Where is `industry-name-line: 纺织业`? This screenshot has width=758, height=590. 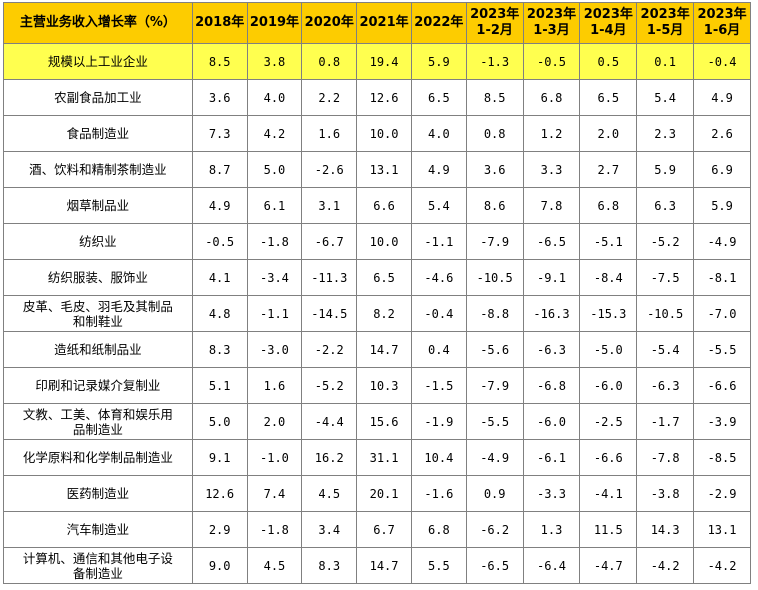
industry-name-line: 纺织业 is located at coordinates (98, 241).